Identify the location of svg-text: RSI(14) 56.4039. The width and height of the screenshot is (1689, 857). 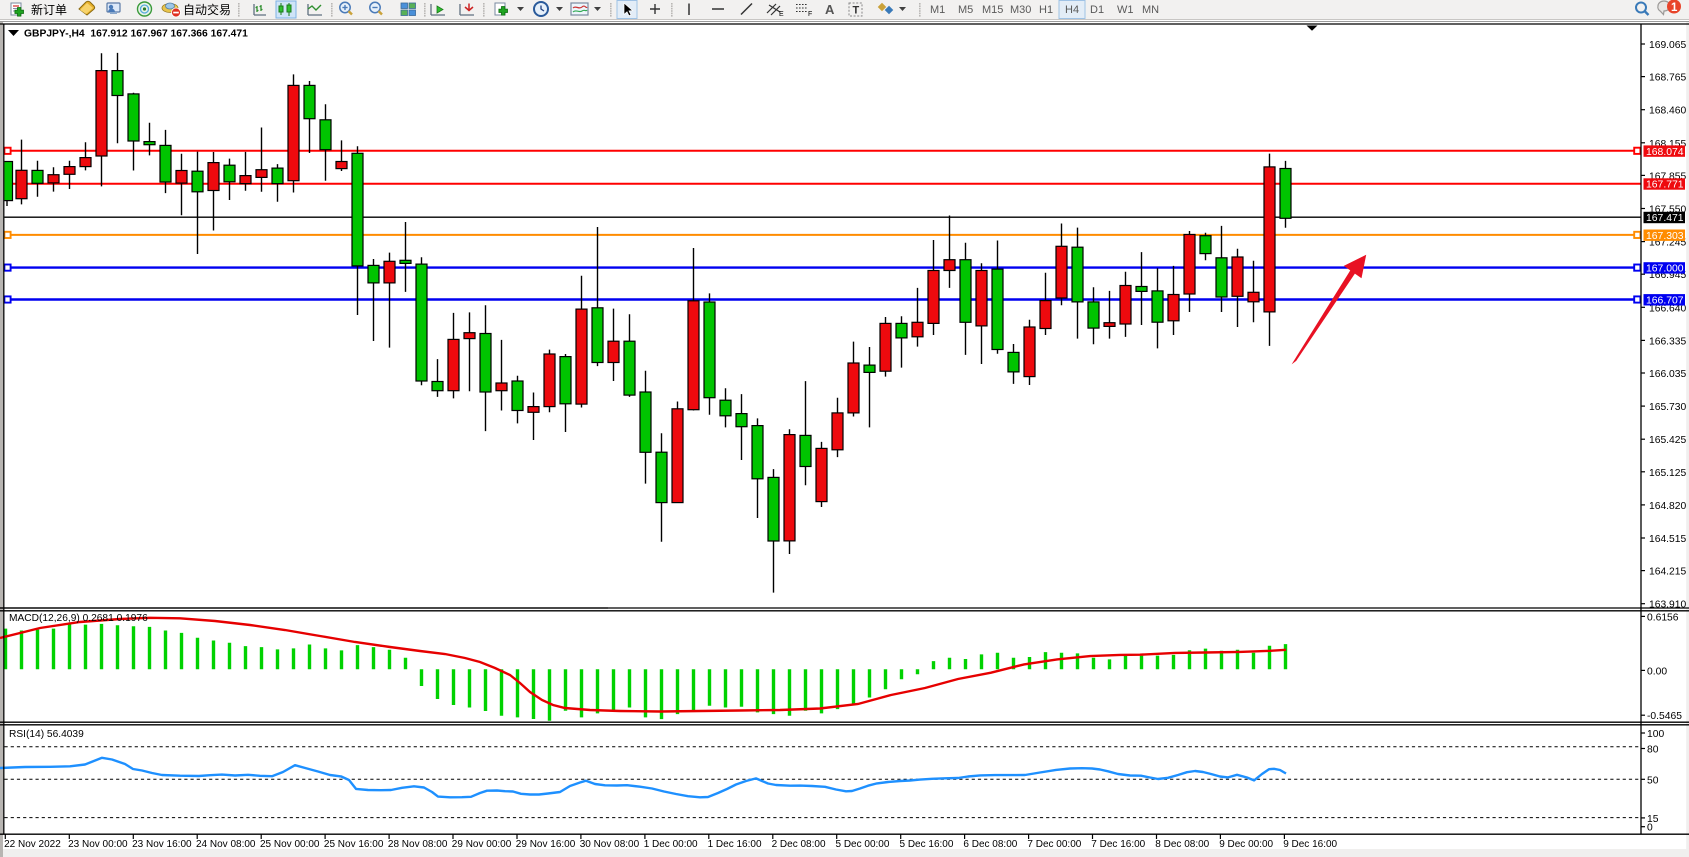
(46, 734).